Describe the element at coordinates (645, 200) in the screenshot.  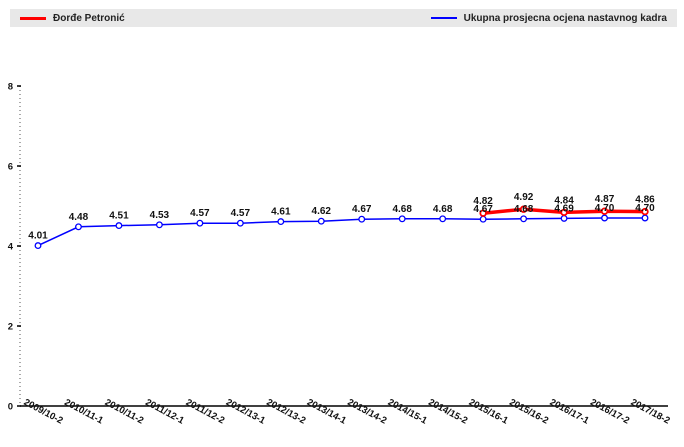
I see `data-label: 4.86` at that location.